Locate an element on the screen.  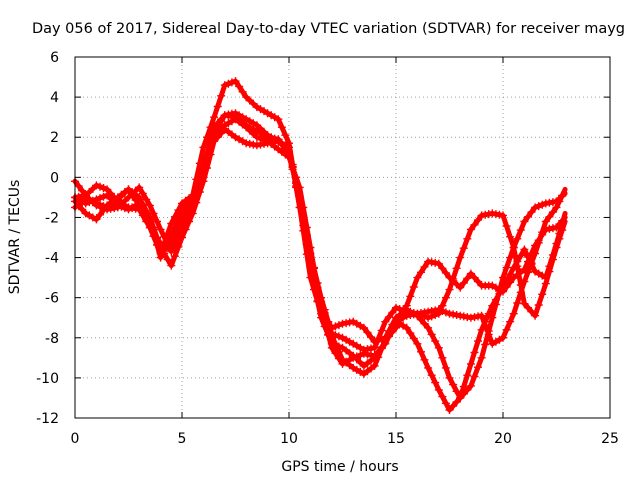
y-tick-label: -4 is located at coordinates (52, 259).